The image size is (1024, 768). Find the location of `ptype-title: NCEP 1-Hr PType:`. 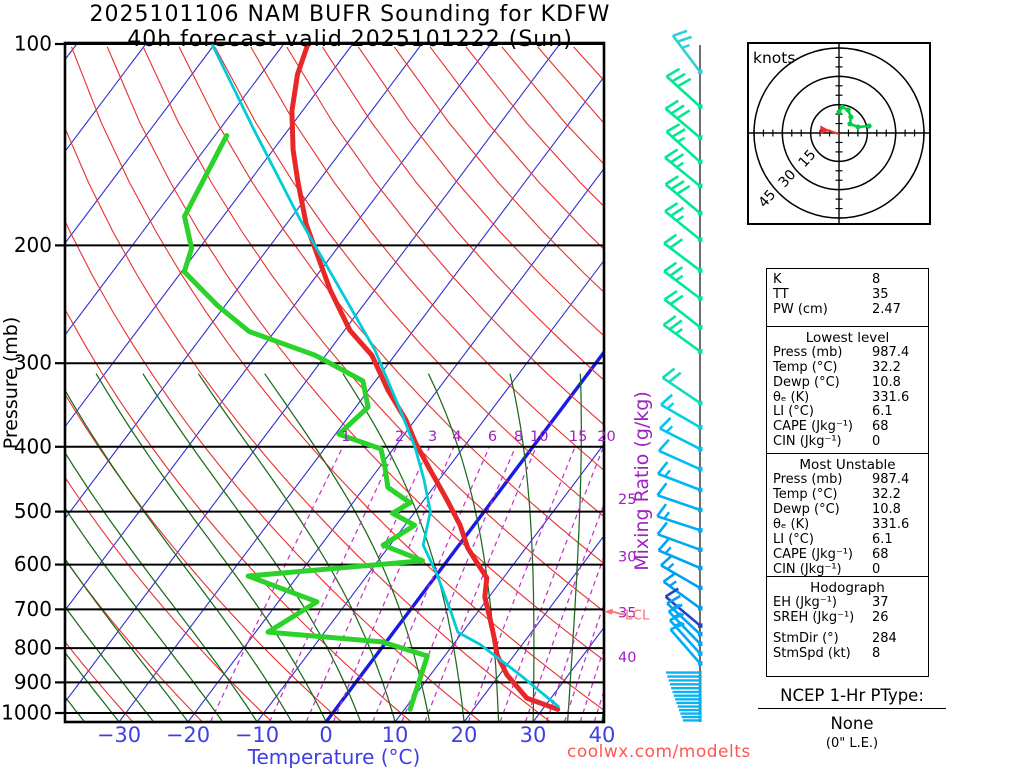

ptype-title: NCEP 1-Hr PType: is located at coordinates (852, 697).